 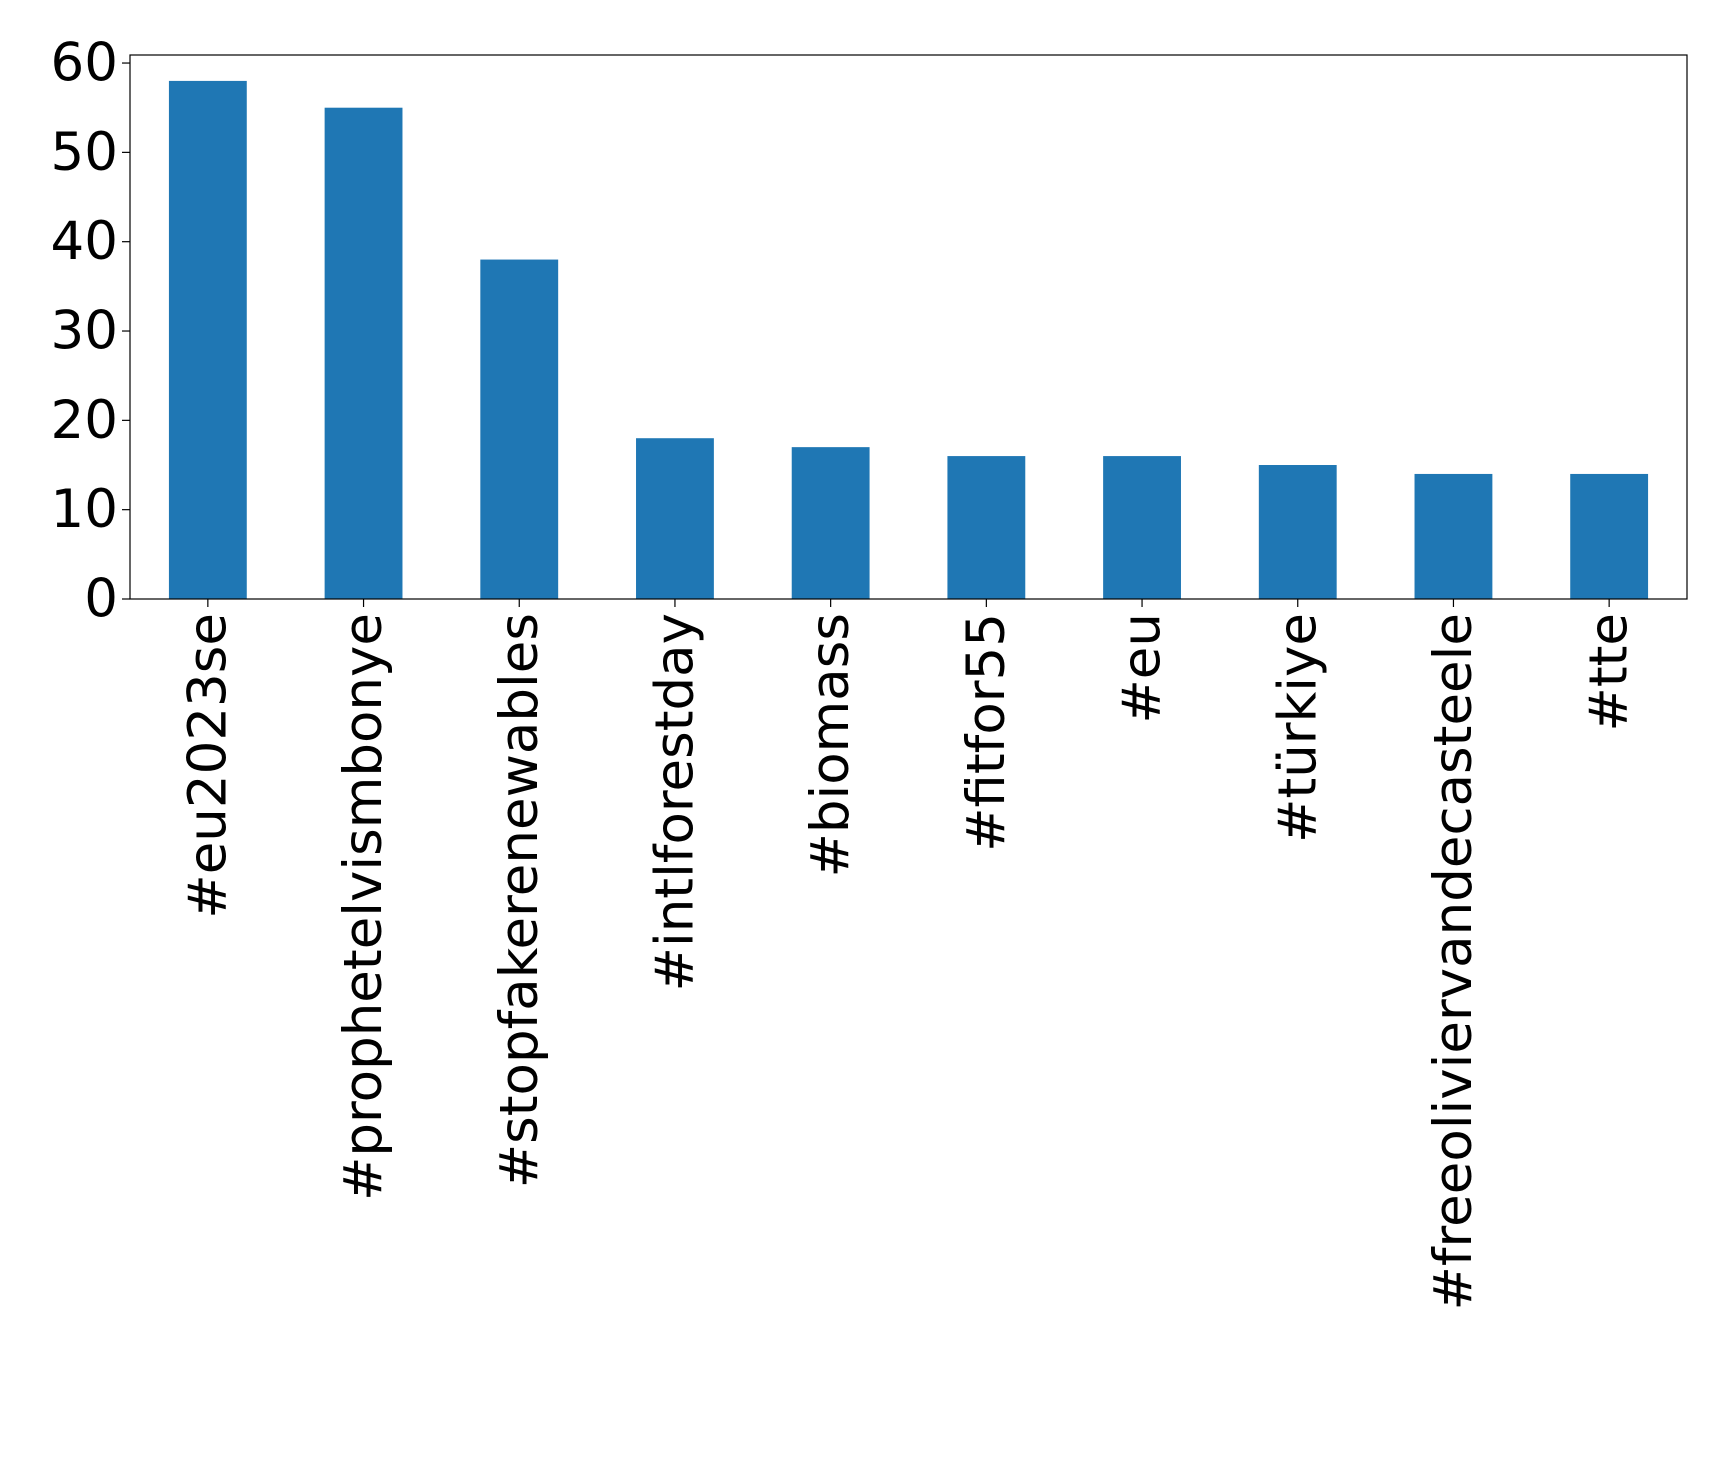 I want to click on x-tick-label: #eu, so click(x=1142, y=668).